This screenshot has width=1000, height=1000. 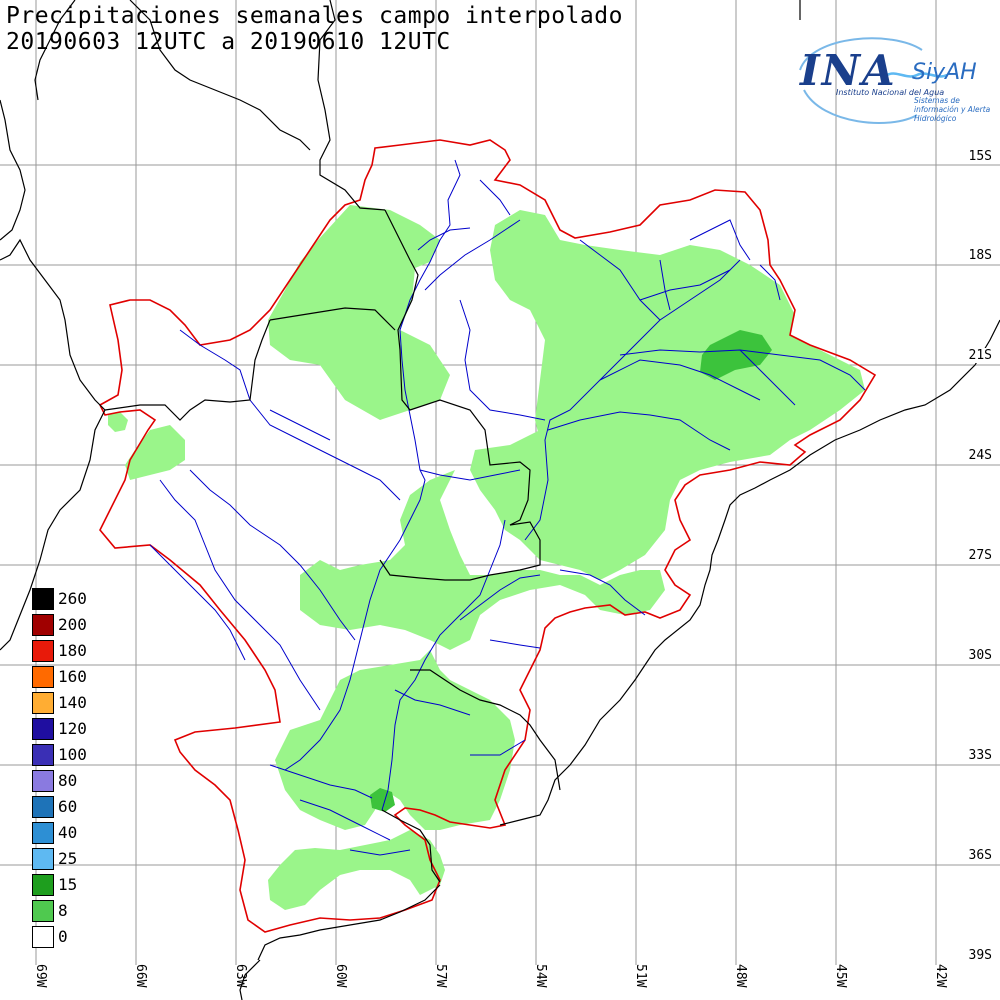 I want to click on legend-row: 160, so click(x=75, y=677).